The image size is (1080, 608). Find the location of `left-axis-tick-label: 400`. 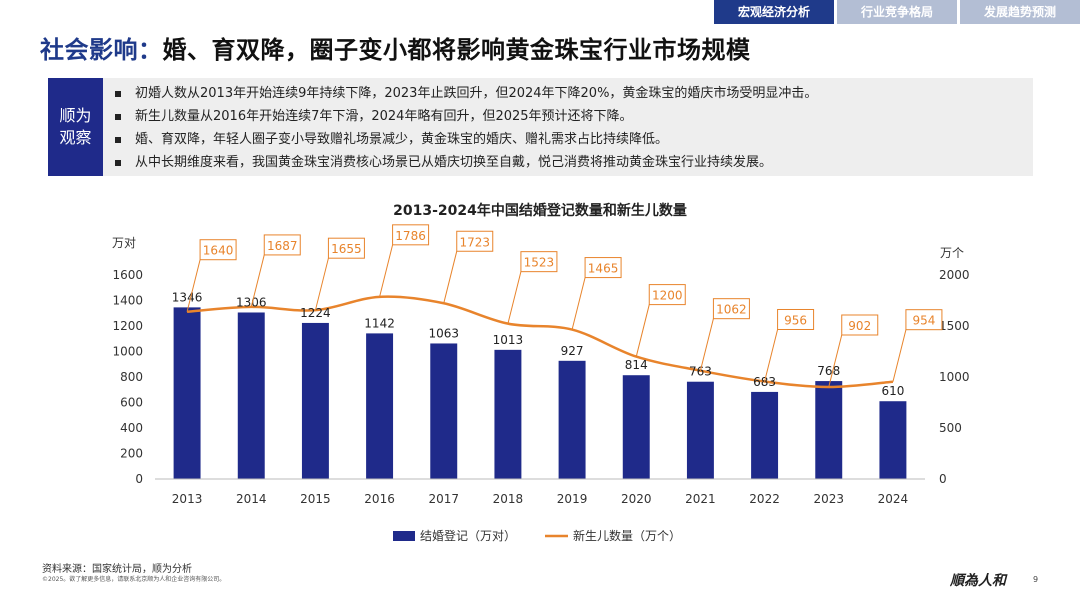

left-axis-tick-label: 400 is located at coordinates (131, 428).